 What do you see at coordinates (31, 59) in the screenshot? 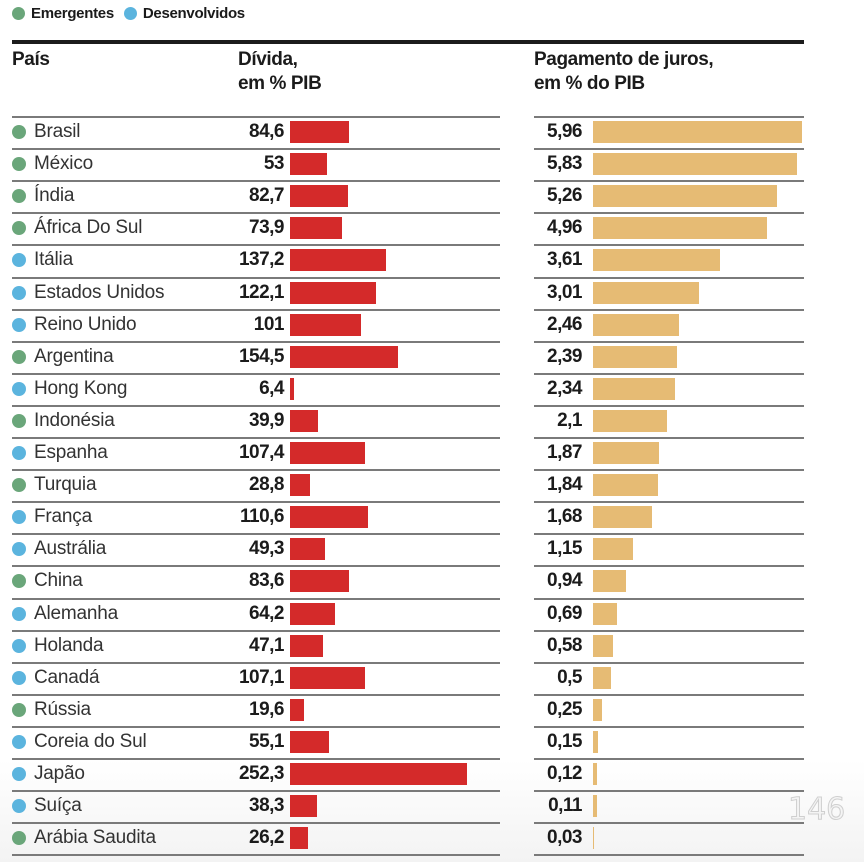
I see `column-header-country-text: País` at bounding box center [31, 59].